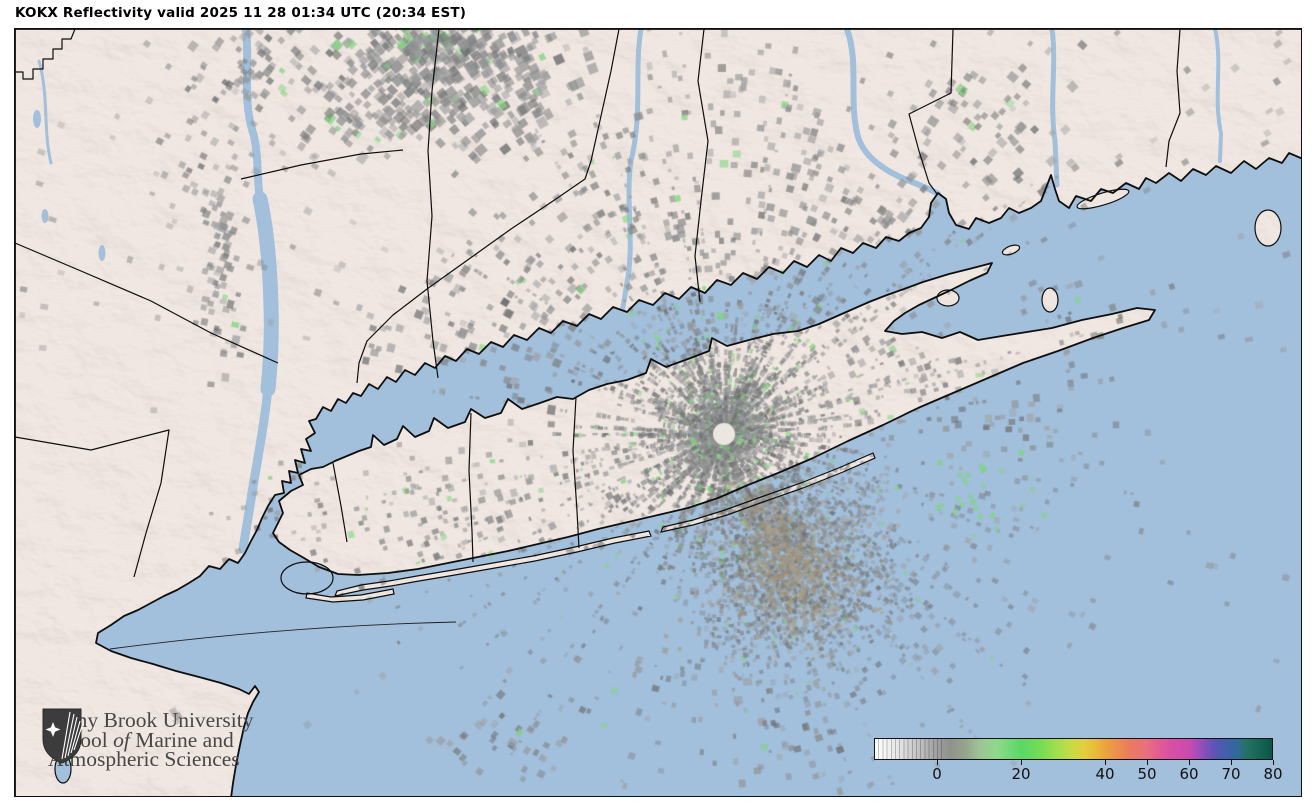 This screenshot has height=811, width=1316. I want to click on reflectivity-colorbar: 0 20 40 50 60 70 80, so click(1078, 760).